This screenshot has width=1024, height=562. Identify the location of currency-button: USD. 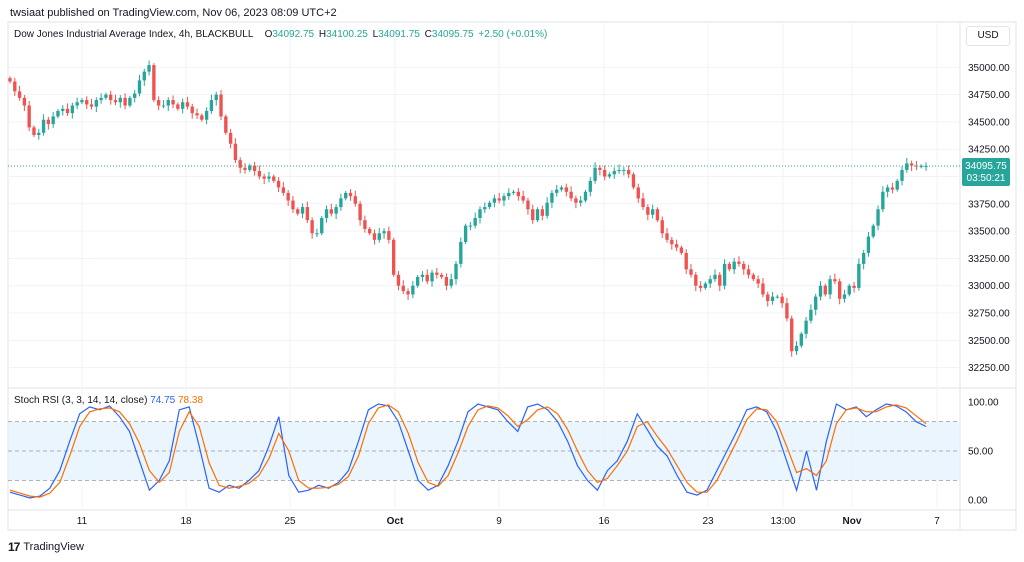
(988, 36).